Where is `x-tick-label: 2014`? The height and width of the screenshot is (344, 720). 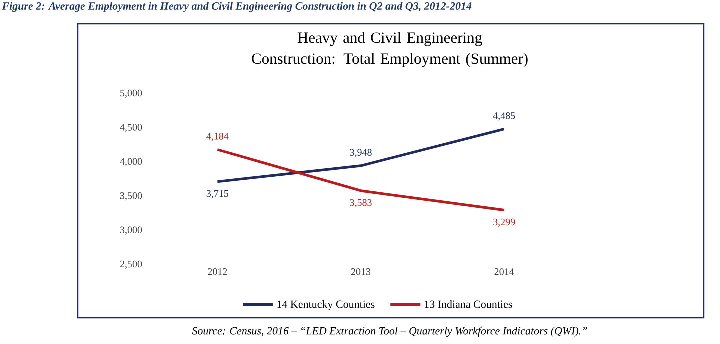
x-tick-label: 2014 is located at coordinates (504, 272).